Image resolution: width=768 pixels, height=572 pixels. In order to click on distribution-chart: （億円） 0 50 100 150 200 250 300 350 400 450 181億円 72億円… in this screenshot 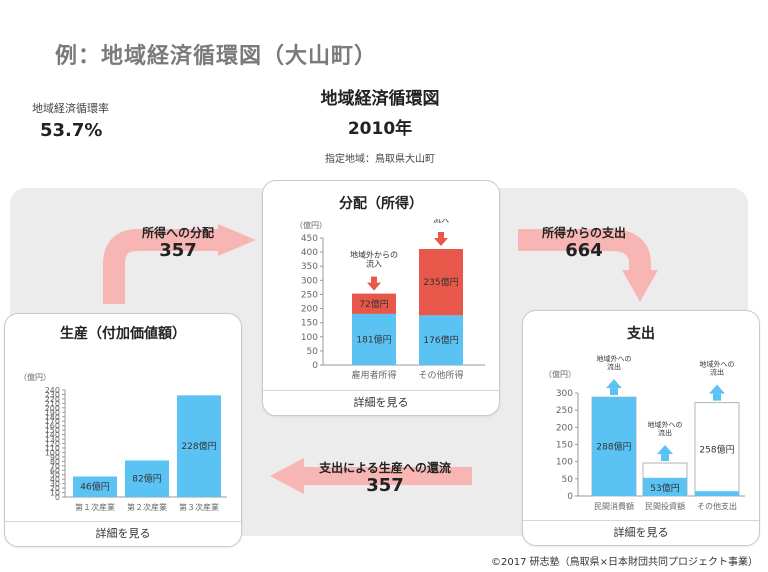, I will do `click(390, 300)`.